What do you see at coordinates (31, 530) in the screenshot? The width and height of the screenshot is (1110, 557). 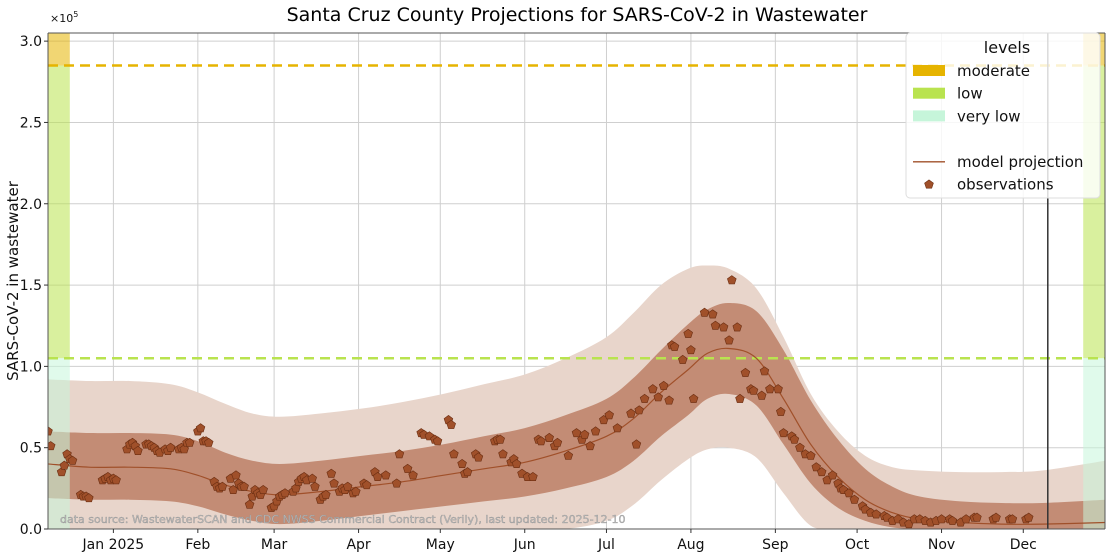 I see `y-tick-label: 0.0` at bounding box center [31, 530].